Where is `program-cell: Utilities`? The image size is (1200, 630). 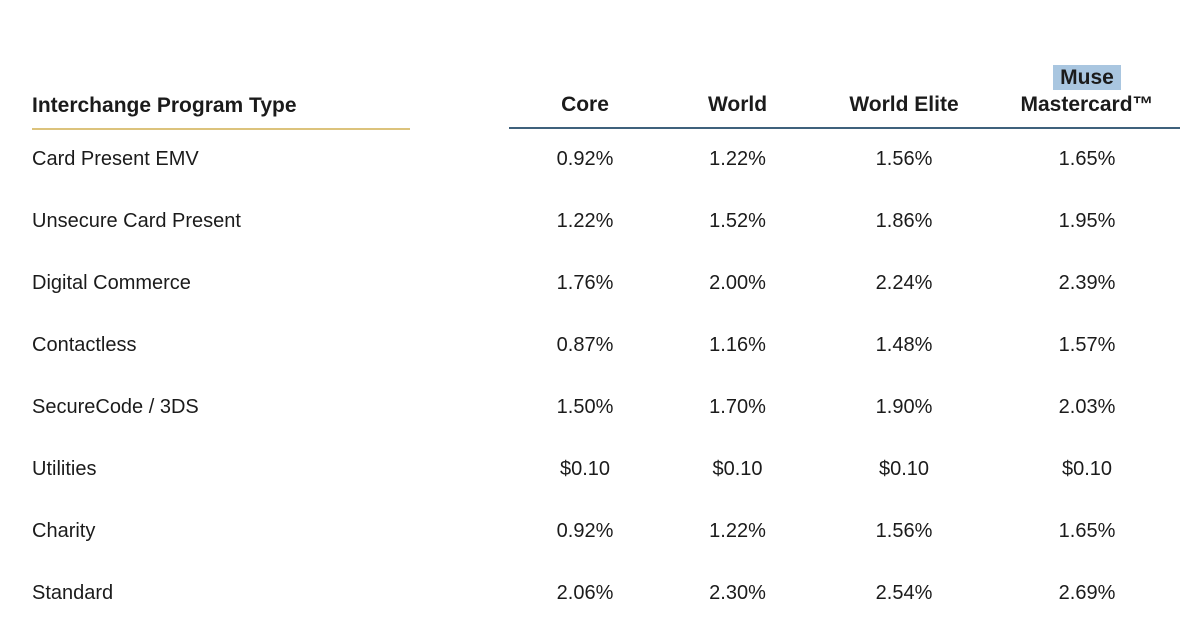
program-cell: Utilities is located at coordinates (64, 468).